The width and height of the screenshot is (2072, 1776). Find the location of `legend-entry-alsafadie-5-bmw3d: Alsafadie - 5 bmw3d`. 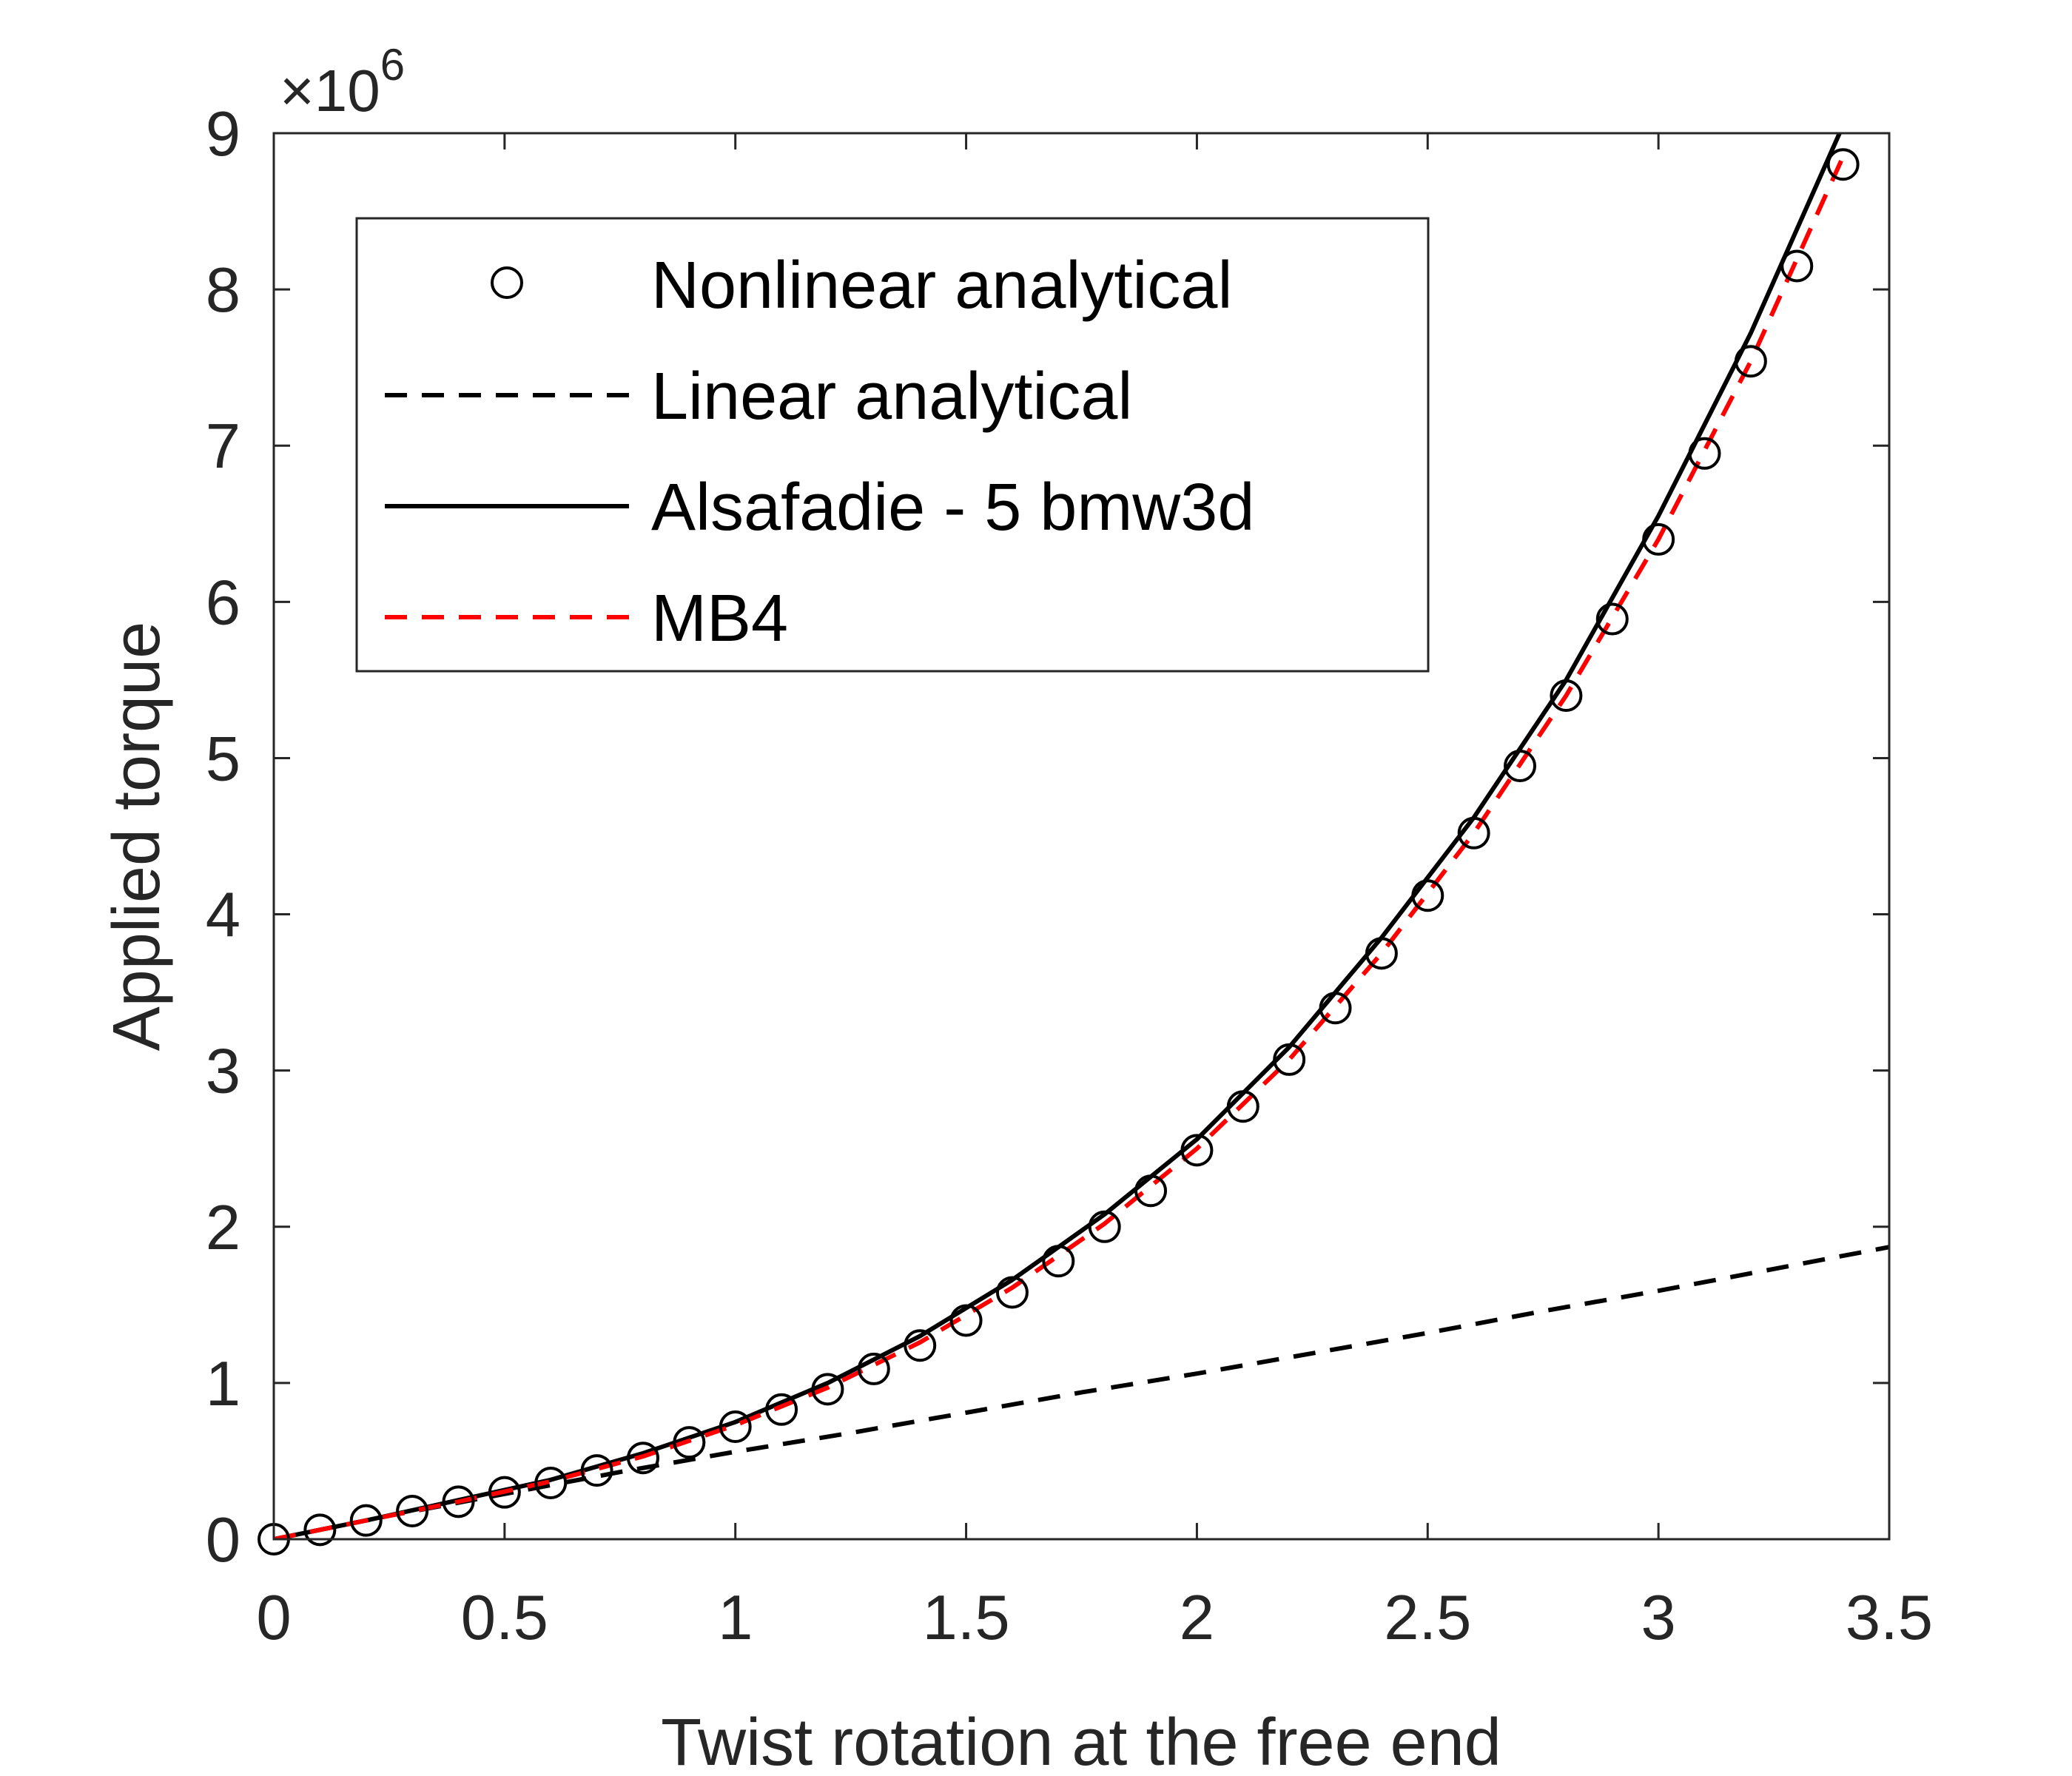

legend-entry-alsafadie-5-bmw3d: Alsafadie - 5 bmw3d is located at coordinates (819, 508).